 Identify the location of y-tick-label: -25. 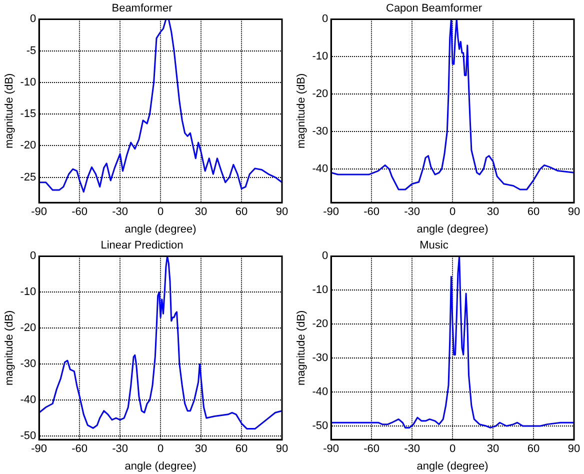
(28, 177).